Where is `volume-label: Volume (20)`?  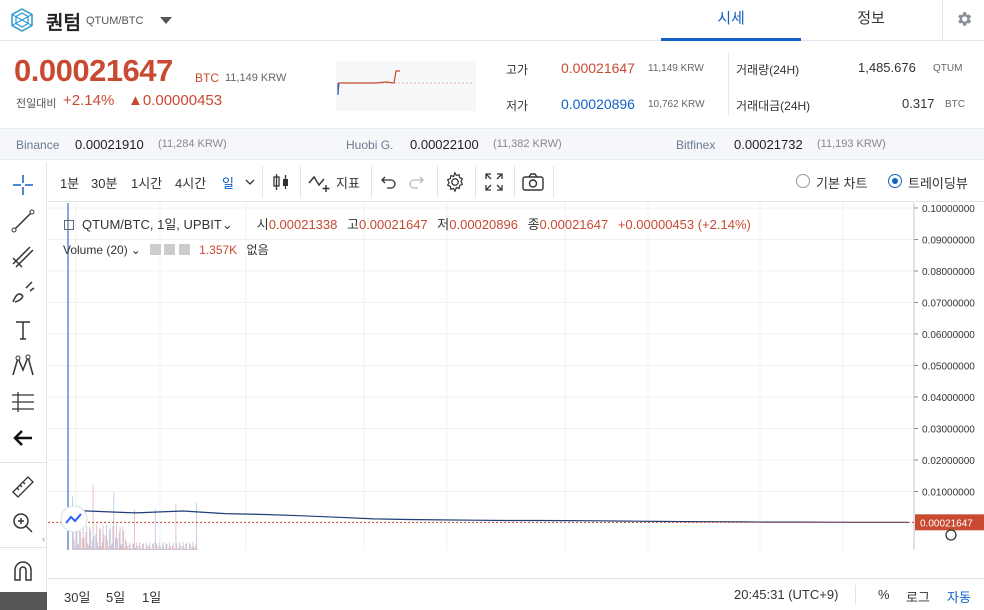
volume-label: Volume (20) is located at coordinates (95, 250).